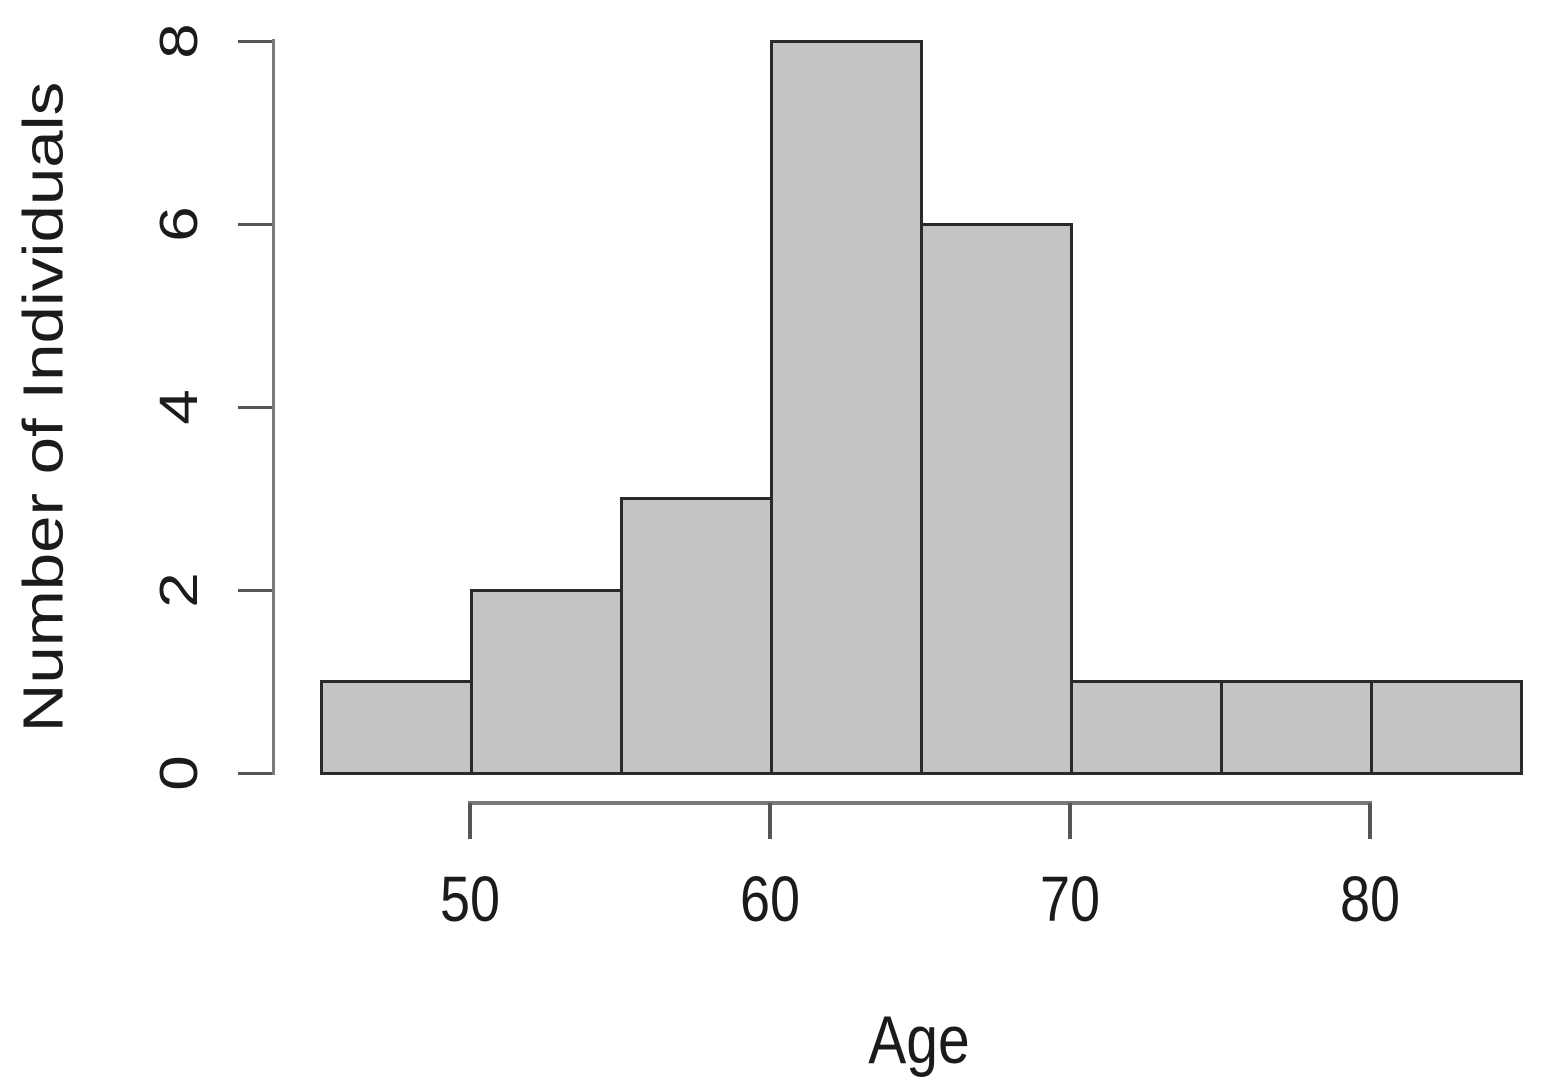 The height and width of the screenshot is (1092, 1541). What do you see at coordinates (919, 1040) in the screenshot?
I see `x-axis-title: Age` at bounding box center [919, 1040].